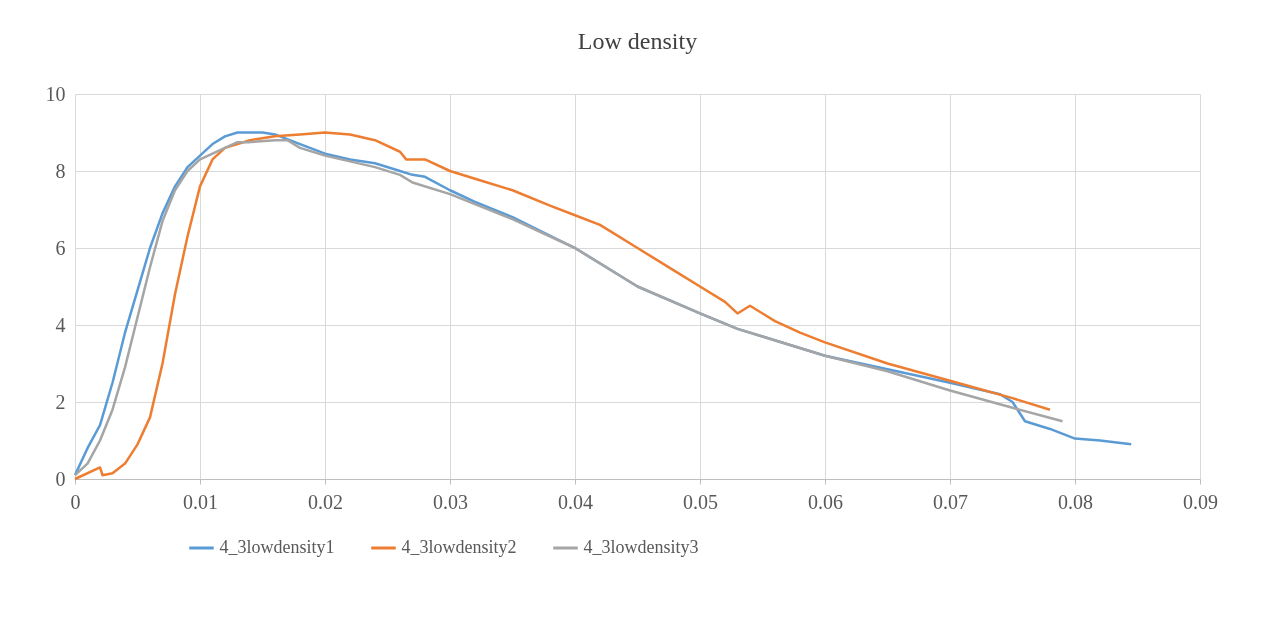  What do you see at coordinates (700, 501) in the screenshot?
I see `x-tick-label: 0.05` at bounding box center [700, 501].